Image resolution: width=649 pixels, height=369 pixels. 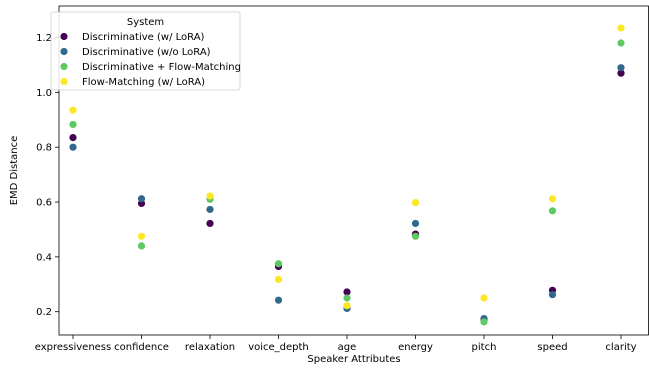 What do you see at coordinates (484, 347) in the screenshot?
I see `x-tick-label: pitch` at bounding box center [484, 347].